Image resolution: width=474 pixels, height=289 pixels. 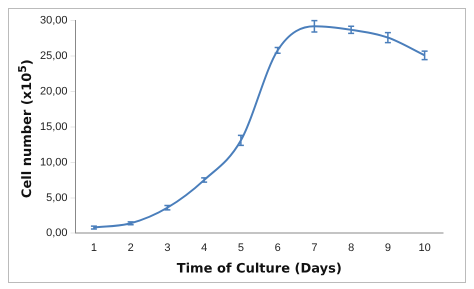 What do you see at coordinates (54, 92) in the screenshot?
I see `y-tick-label: 20,00` at bounding box center [54, 92].